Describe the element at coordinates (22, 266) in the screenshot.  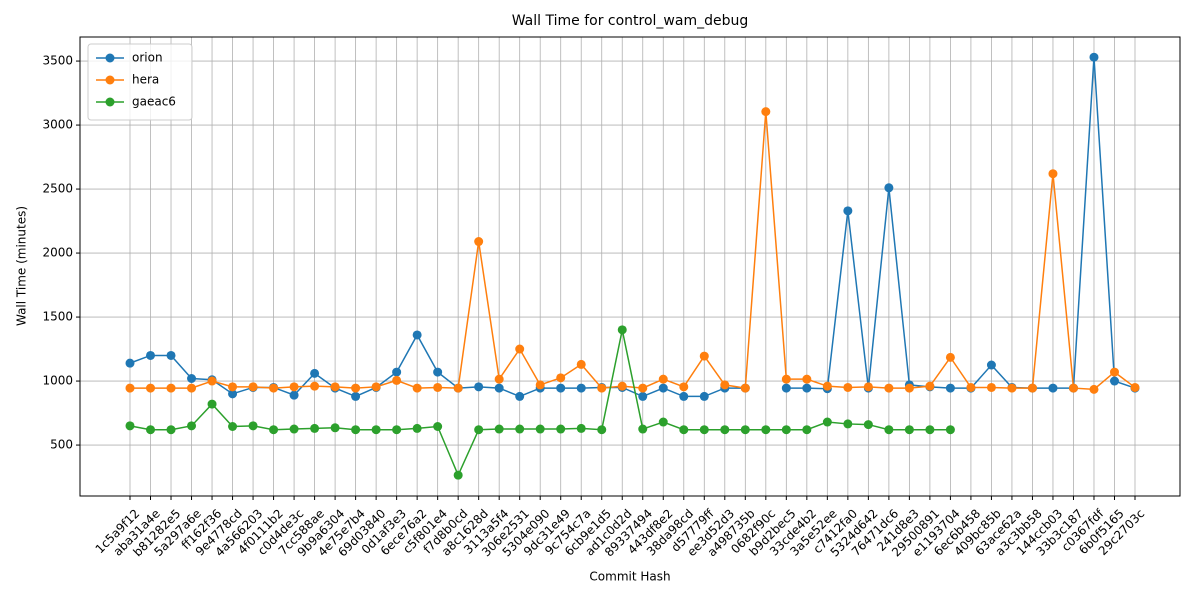
I see `y-axis-label: Wall Time (minutes)` at that location.